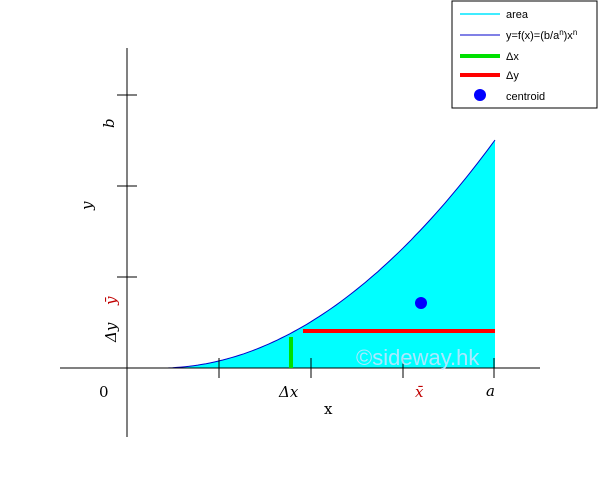  What do you see at coordinates (541, 35) in the screenshot?
I see `legend-label-curve: y=f(x)=(b/an)xn` at bounding box center [541, 35].